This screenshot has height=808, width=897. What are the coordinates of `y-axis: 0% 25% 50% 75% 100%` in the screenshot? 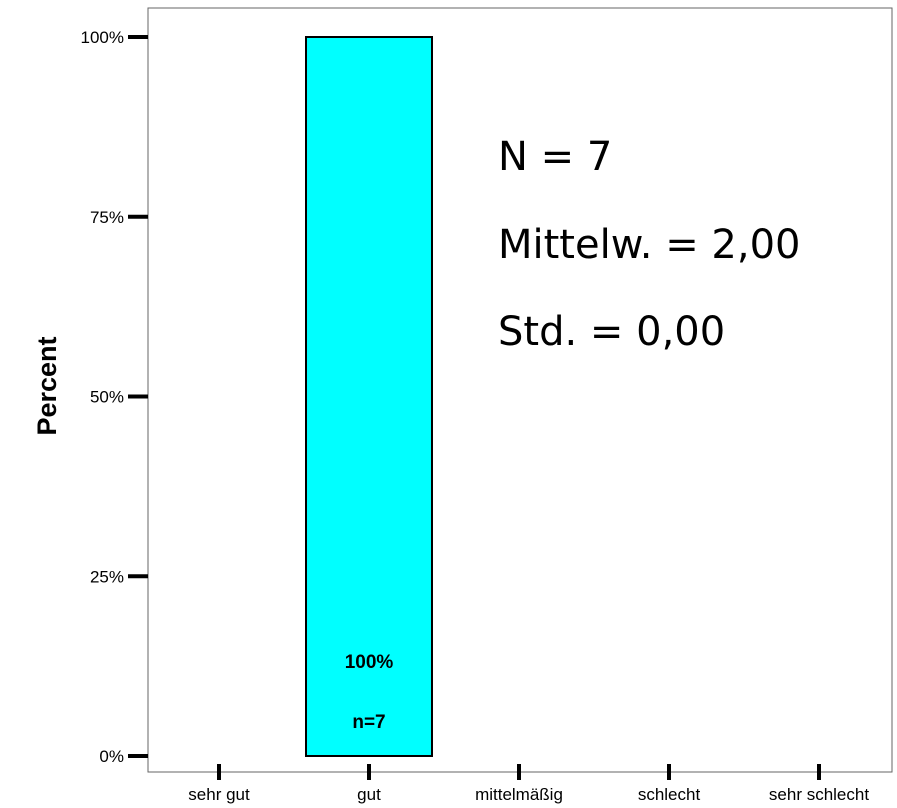 It's located at (114, 397).